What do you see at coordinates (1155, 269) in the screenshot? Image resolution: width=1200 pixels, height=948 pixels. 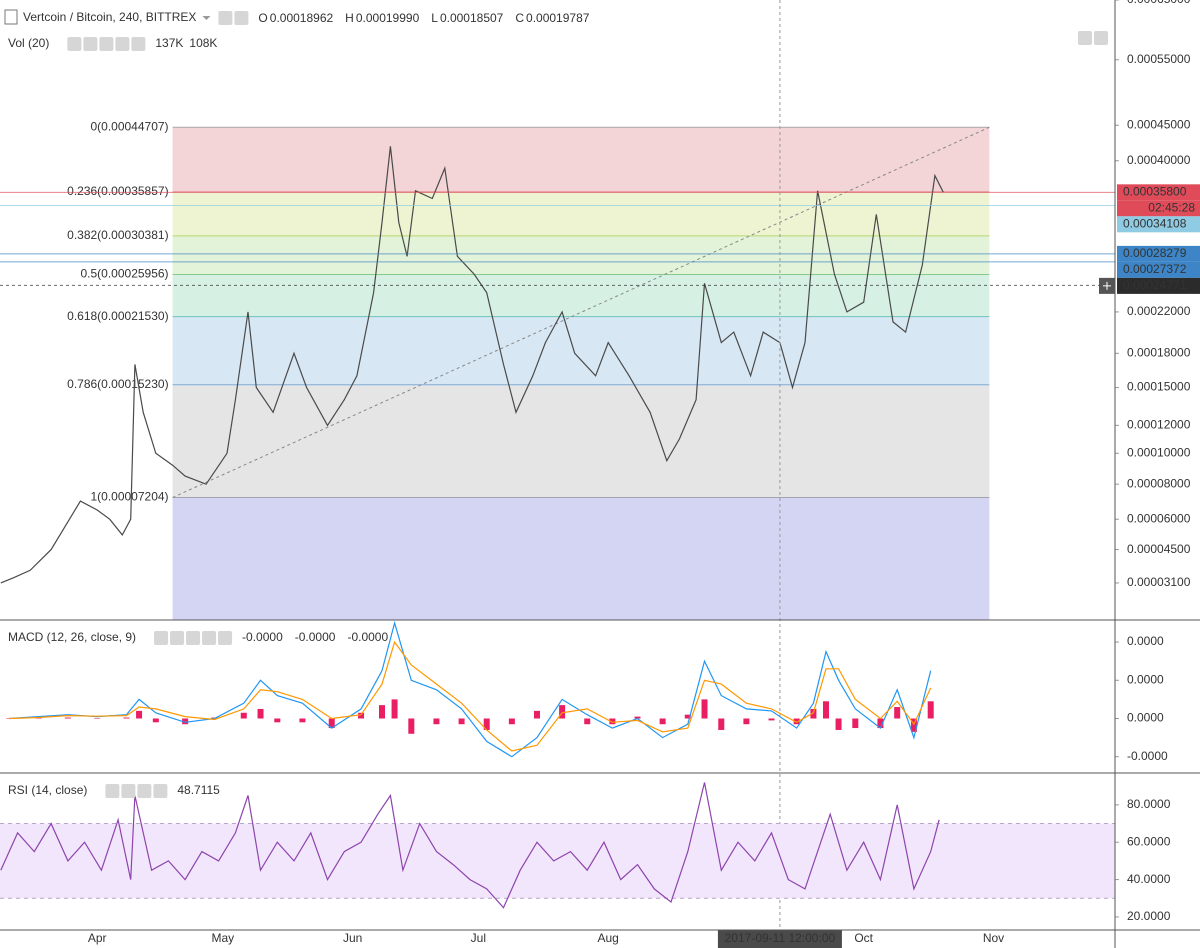 I see `price-tag-label: 0.00027372` at bounding box center [1155, 269].